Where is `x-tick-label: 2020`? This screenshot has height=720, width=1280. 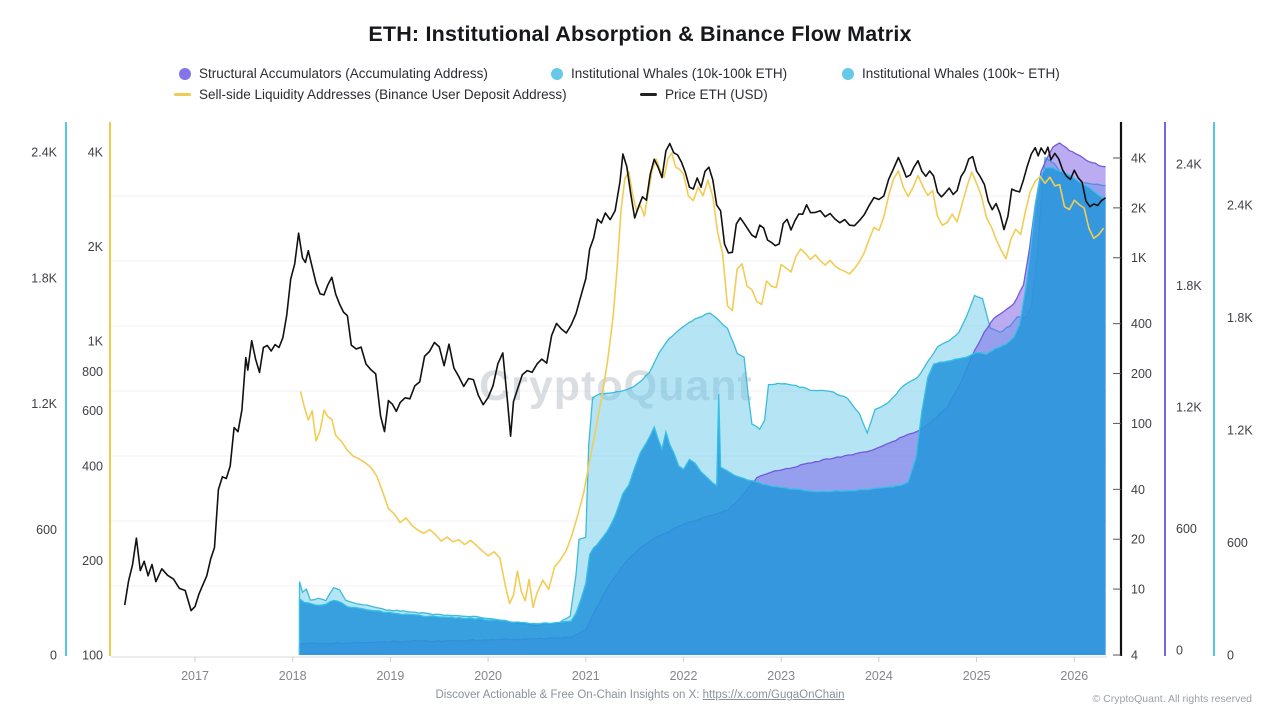
x-tick-label: 2020 is located at coordinates (488, 676).